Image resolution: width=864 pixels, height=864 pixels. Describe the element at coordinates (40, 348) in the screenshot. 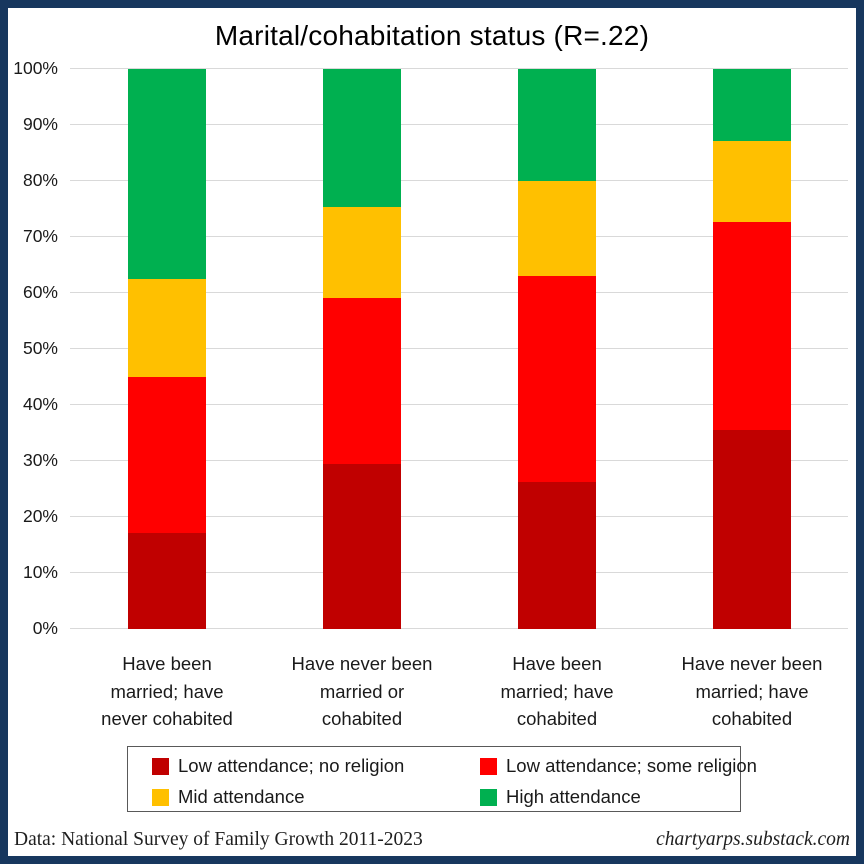

I see `y-tick-label: 50%` at that location.